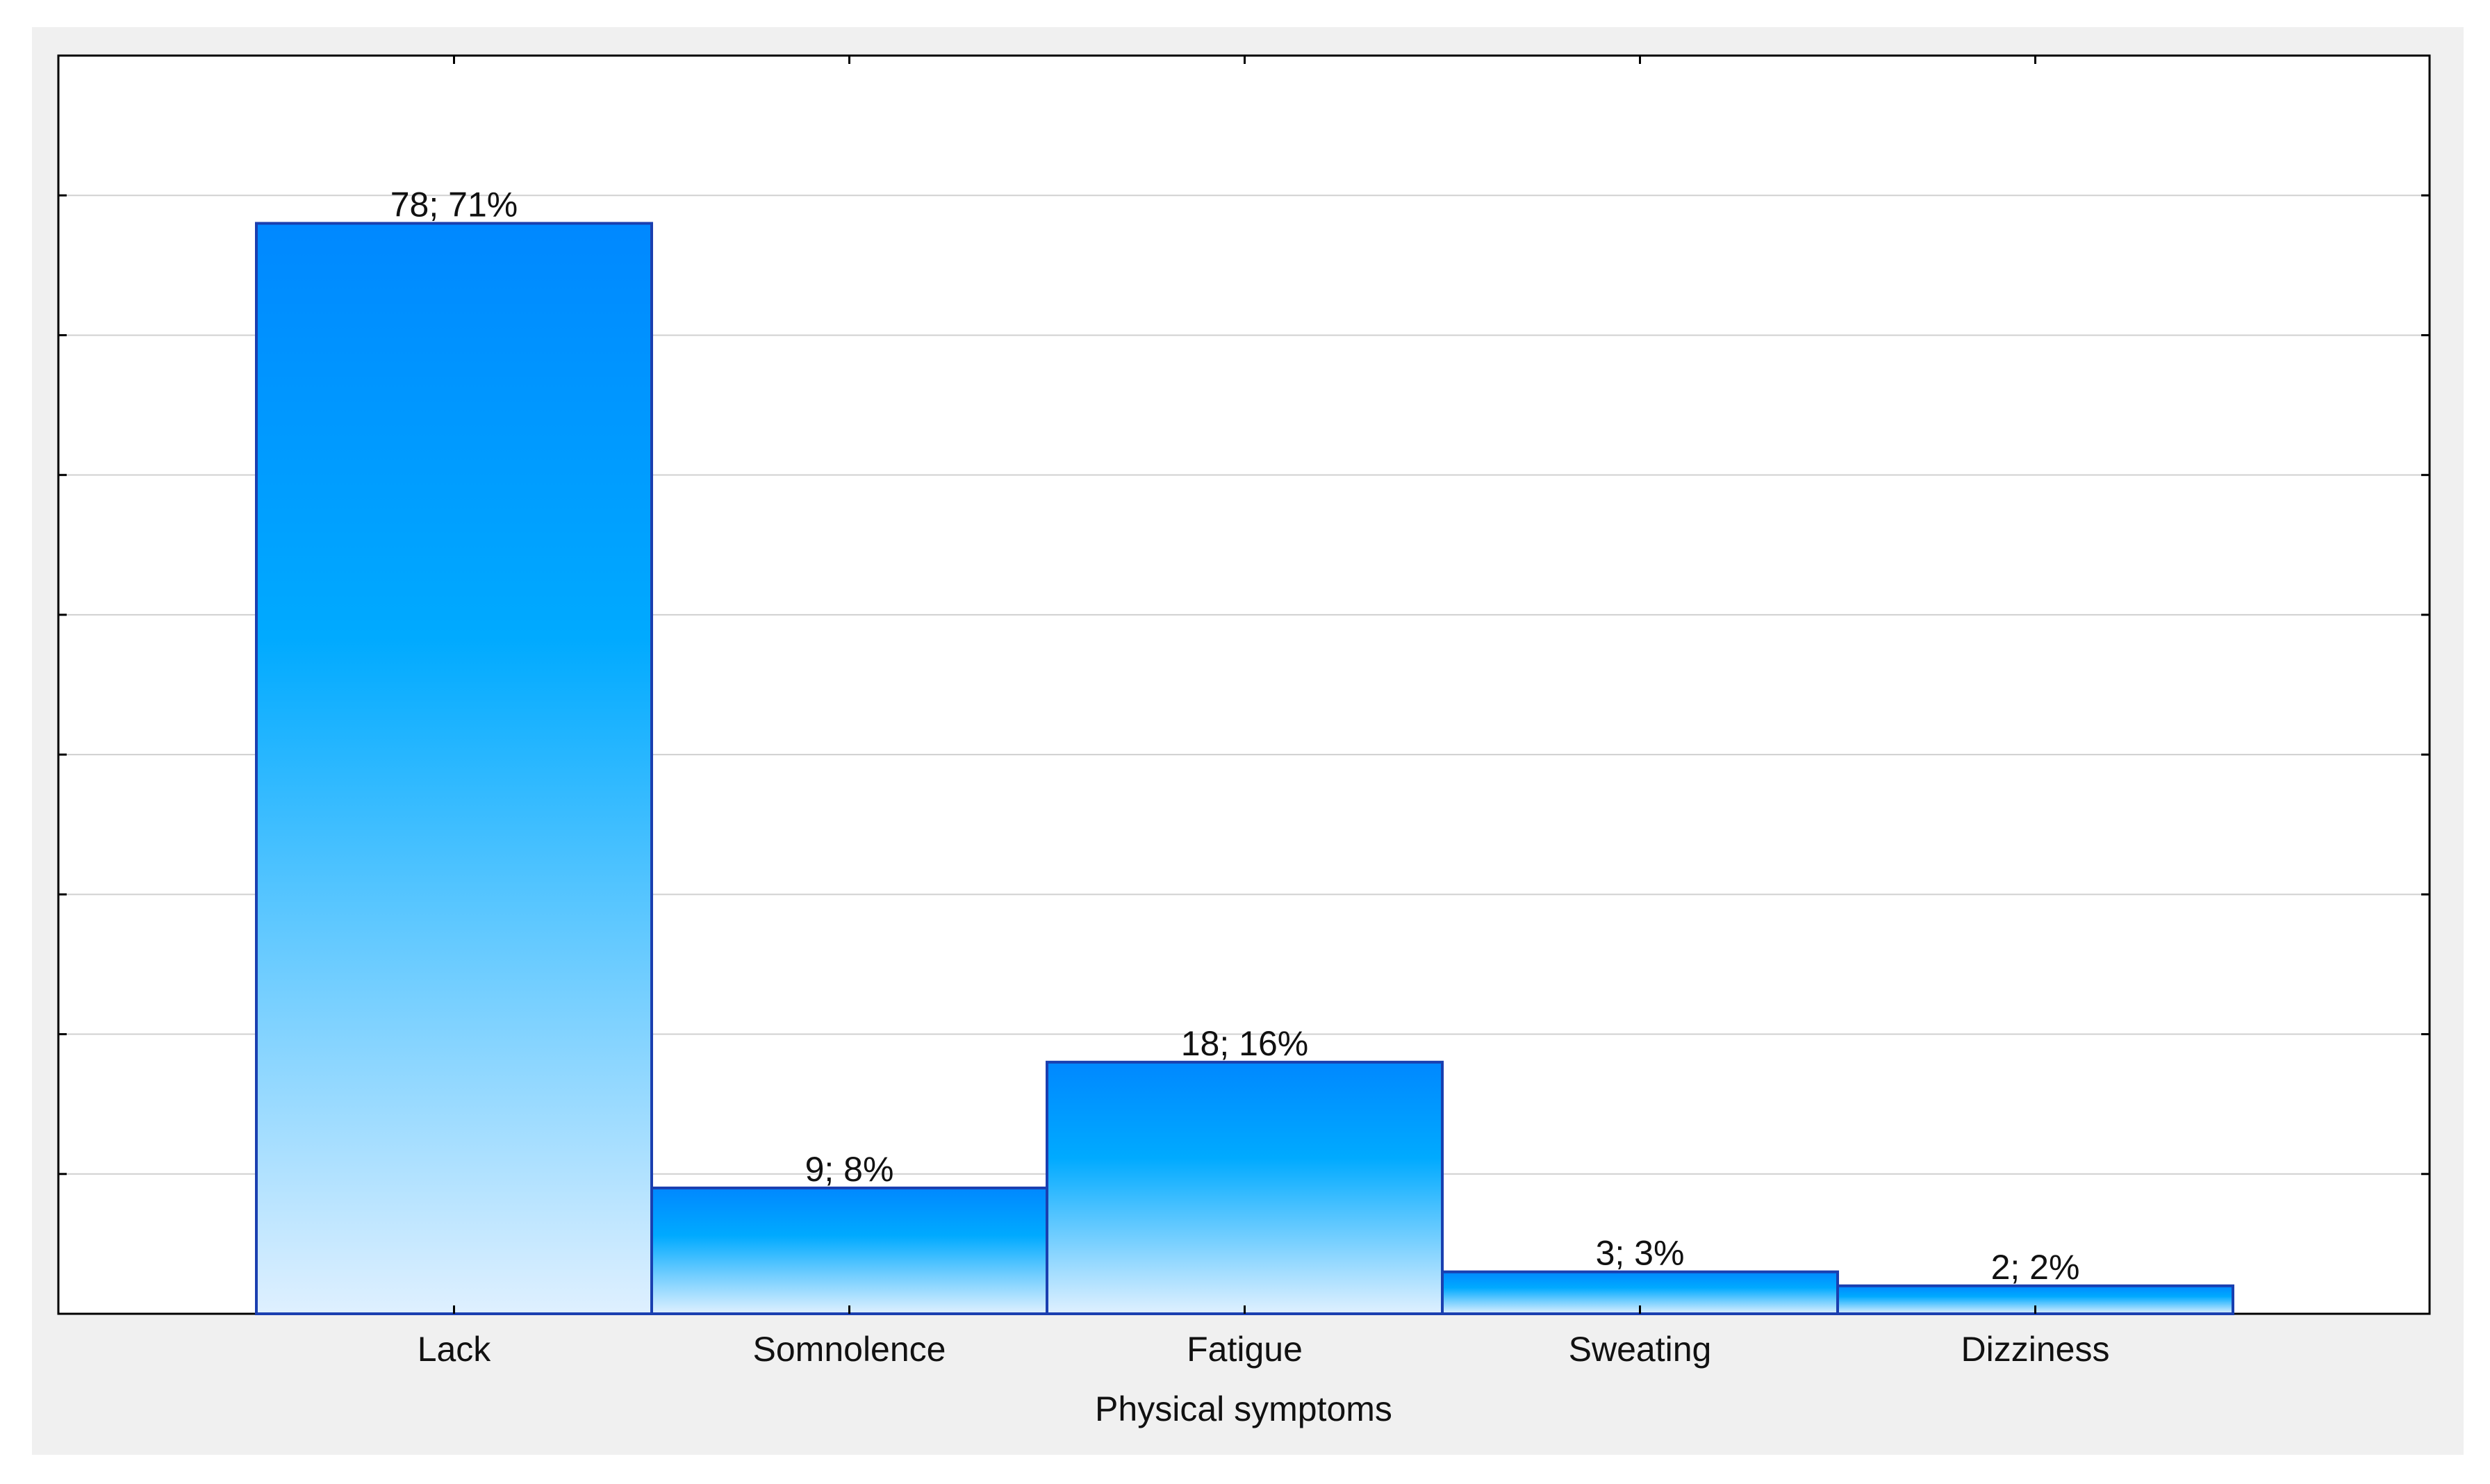 This screenshot has width=2490, height=1484. I want to click on x-axis-title: Physical symptoms, so click(1243, 1409).